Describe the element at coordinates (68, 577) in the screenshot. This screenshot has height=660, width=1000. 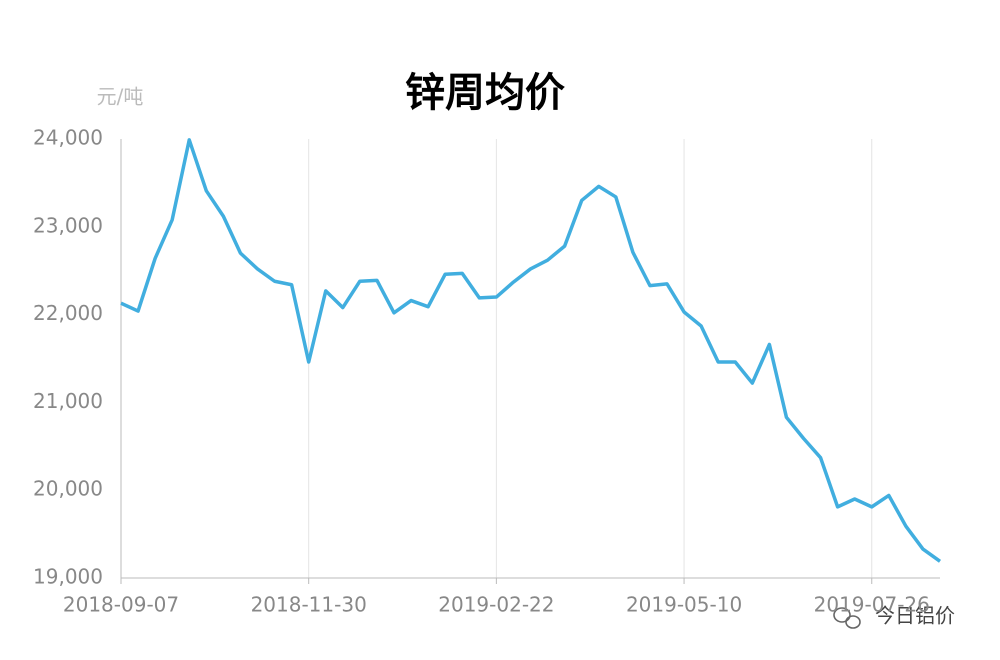
I see `y-tick-label: 19,000` at that location.